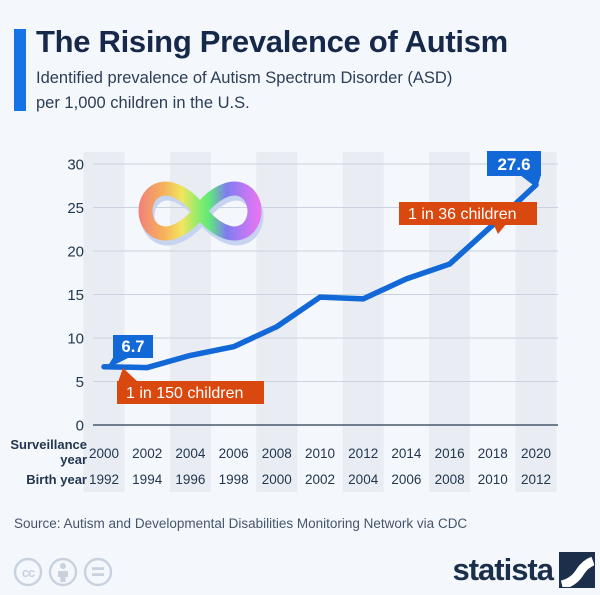  I want to click on statista-brand: statista, so click(523, 570).